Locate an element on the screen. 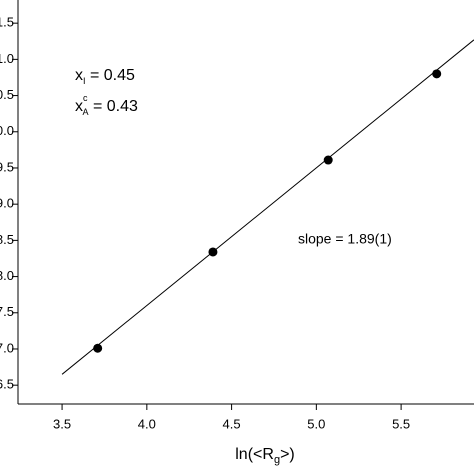 The image size is (474, 474). y-tick-label: 10.0 is located at coordinates (7, 130).